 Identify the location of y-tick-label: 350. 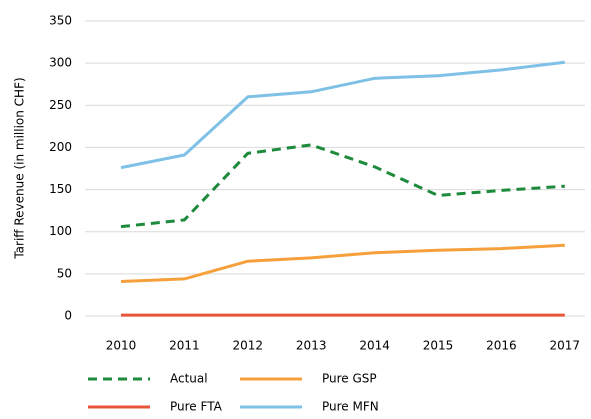
(60, 21).